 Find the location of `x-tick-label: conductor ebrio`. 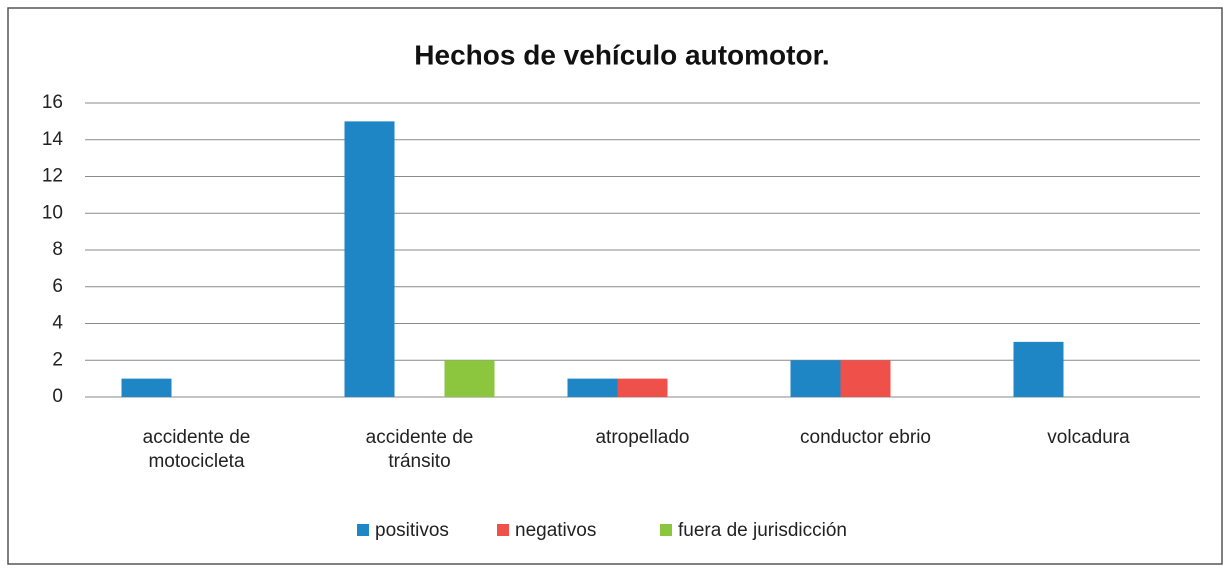

x-tick-label: conductor ebrio is located at coordinates (865, 437).